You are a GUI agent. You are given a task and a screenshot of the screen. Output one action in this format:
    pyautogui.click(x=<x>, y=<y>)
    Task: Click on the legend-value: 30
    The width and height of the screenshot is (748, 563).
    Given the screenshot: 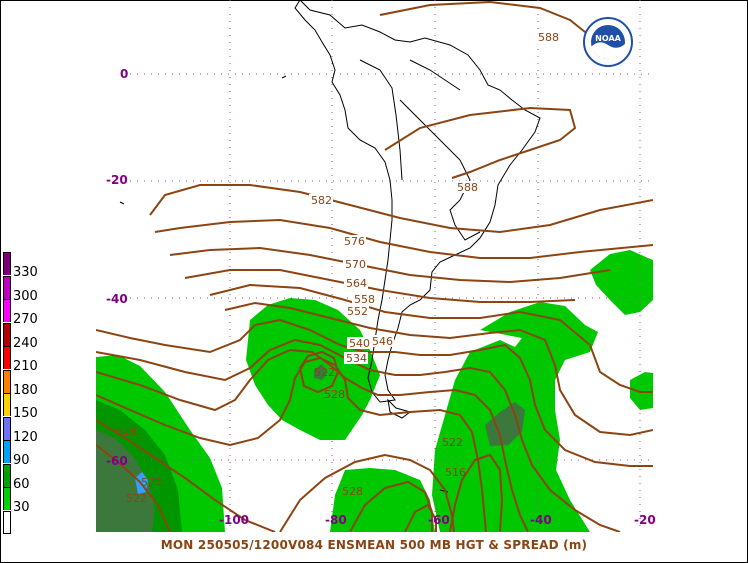 What is the action you would take?
    pyautogui.click(x=21, y=507)
    